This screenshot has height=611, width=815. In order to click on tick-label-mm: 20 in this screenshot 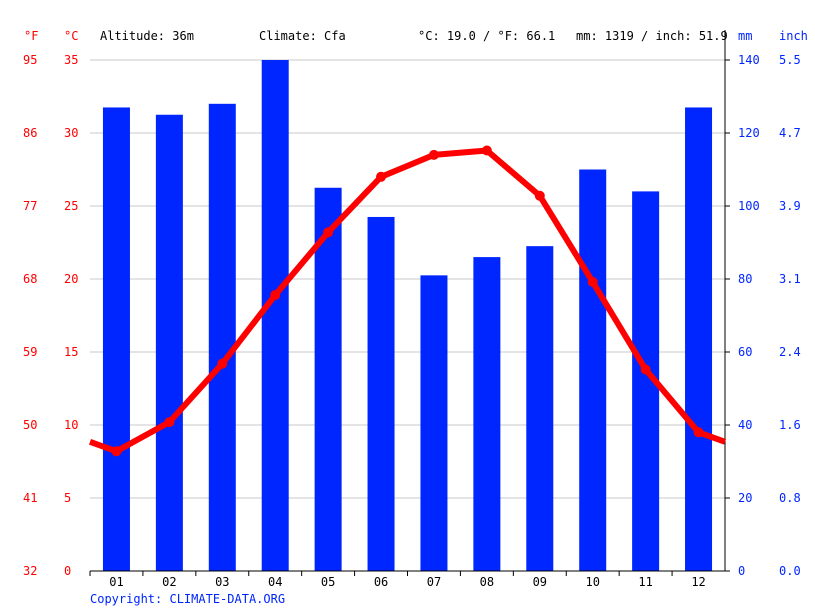, I will do `click(745, 498)`.